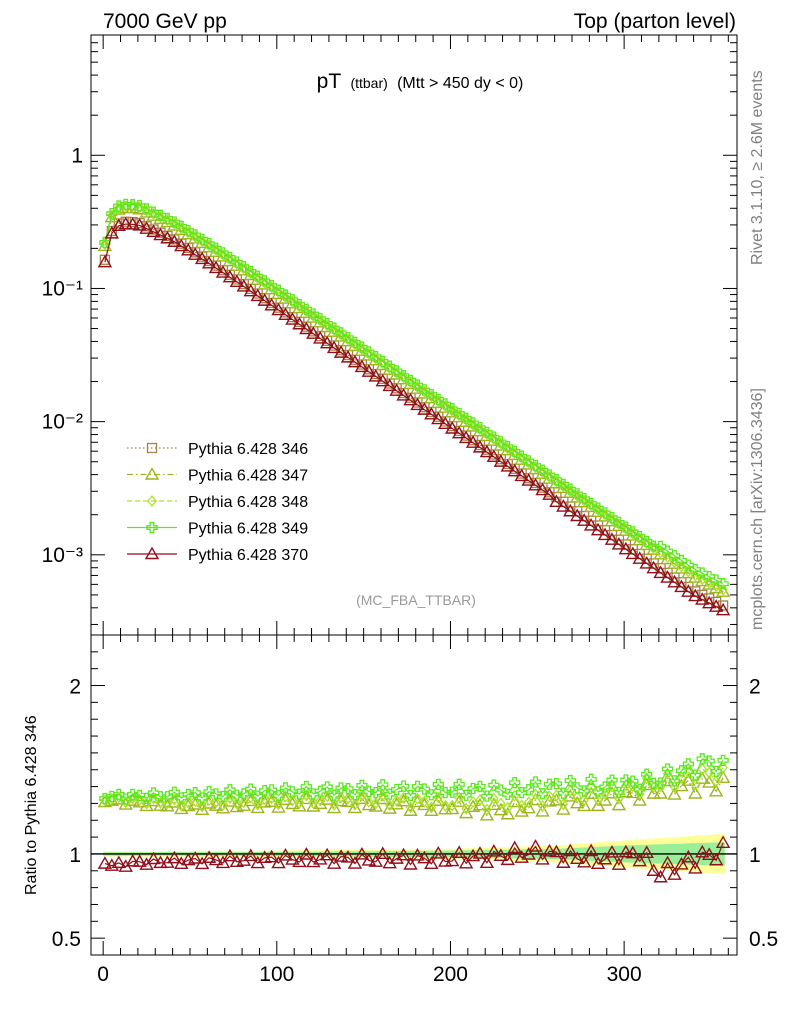  What do you see at coordinates (217, 476) in the screenshot?
I see `legend-entry-s347: Pythia 6.428 347` at bounding box center [217, 476].